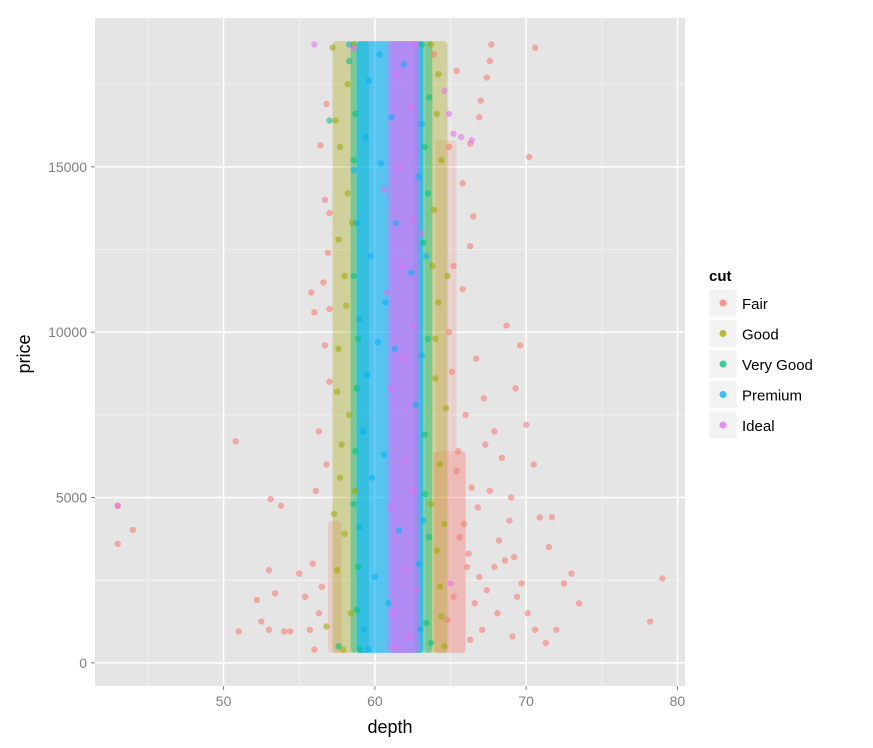 The width and height of the screenshot is (873, 748). What do you see at coordinates (760, 354) in the screenshot?
I see `legend: cut Fair Good Very Good Premium Ideal` at bounding box center [760, 354].